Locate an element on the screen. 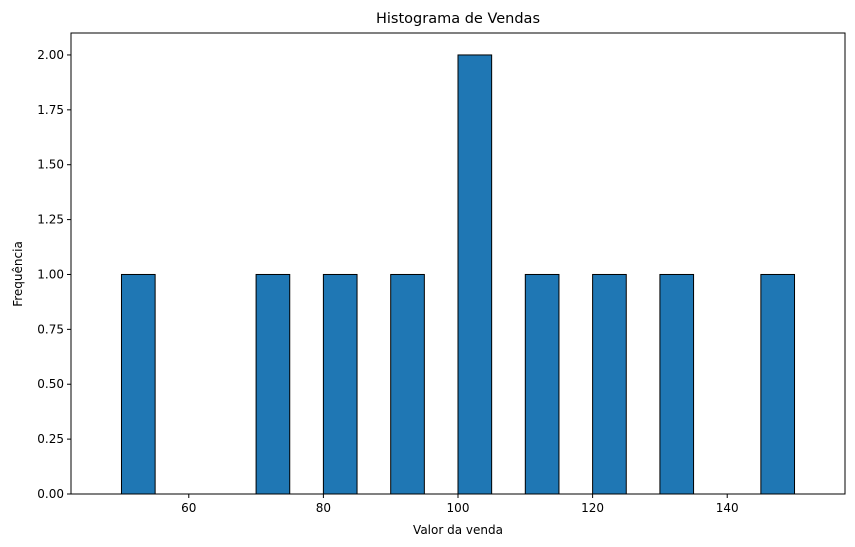 The height and width of the screenshot is (547, 855). chart-title: Histograma de Vendas is located at coordinates (458, 19).